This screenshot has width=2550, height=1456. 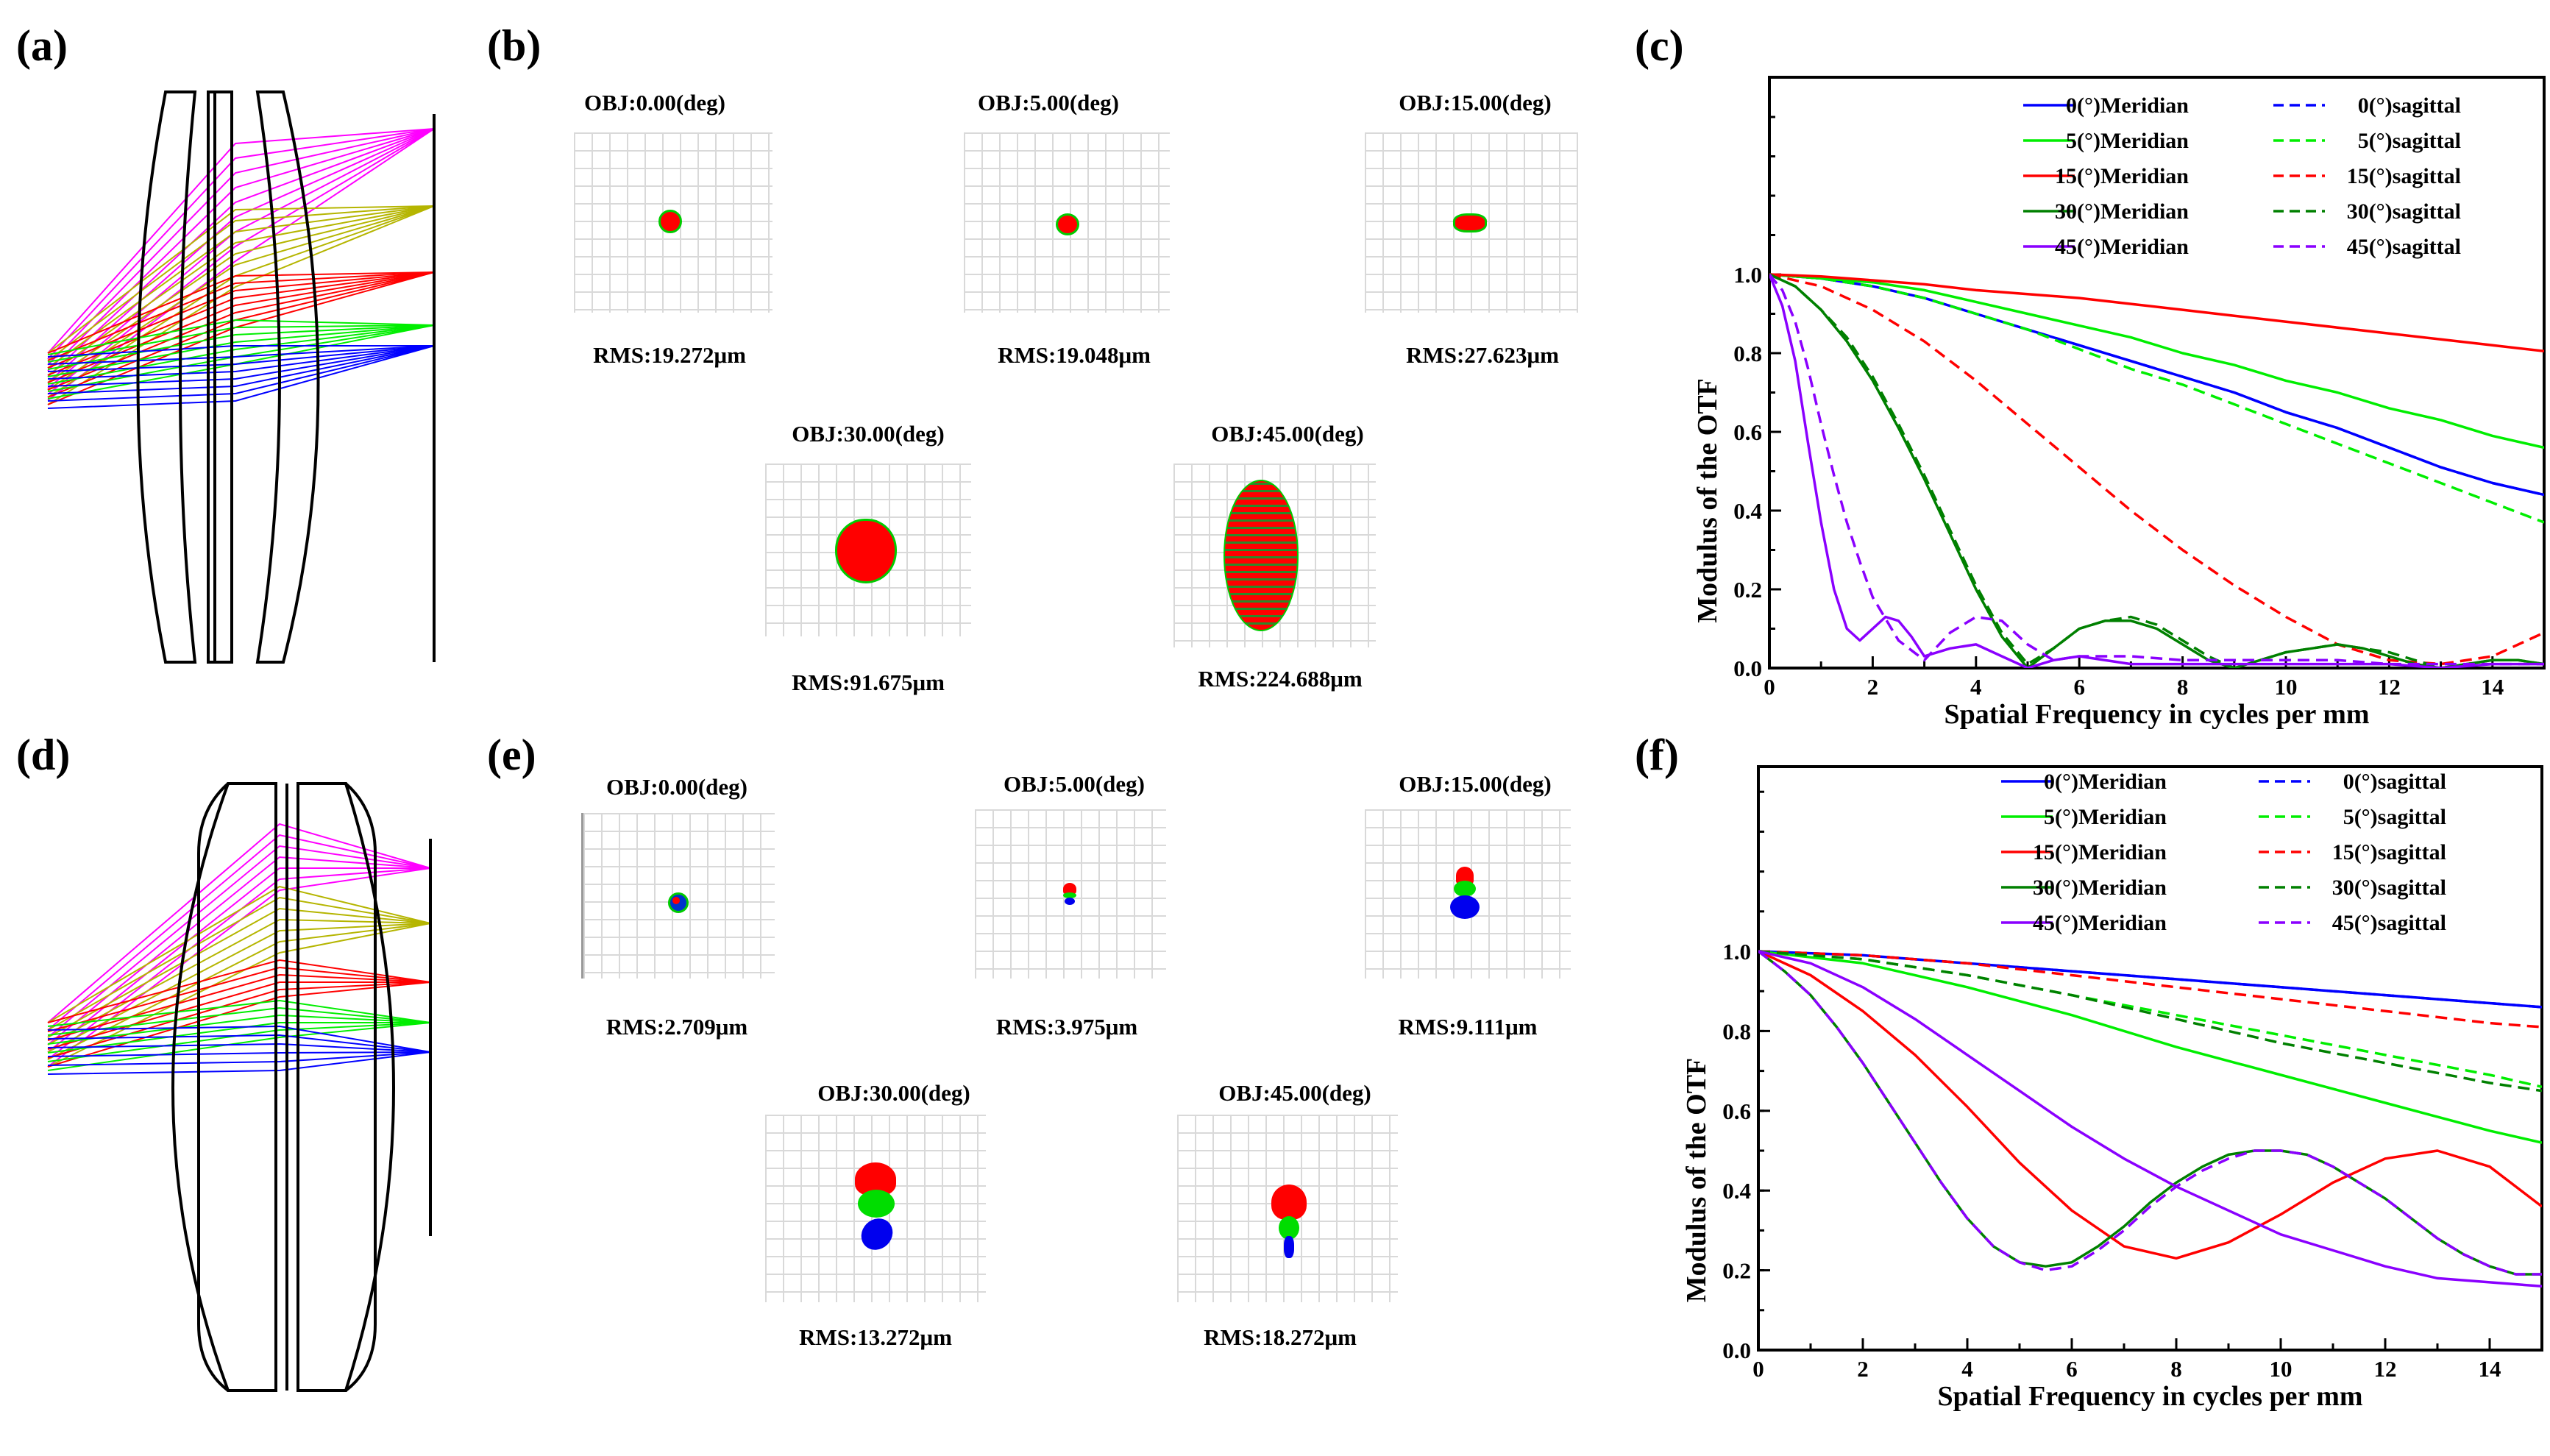 I want to click on y-tick-label-f: 0.4, so click(x=1736, y=1191).